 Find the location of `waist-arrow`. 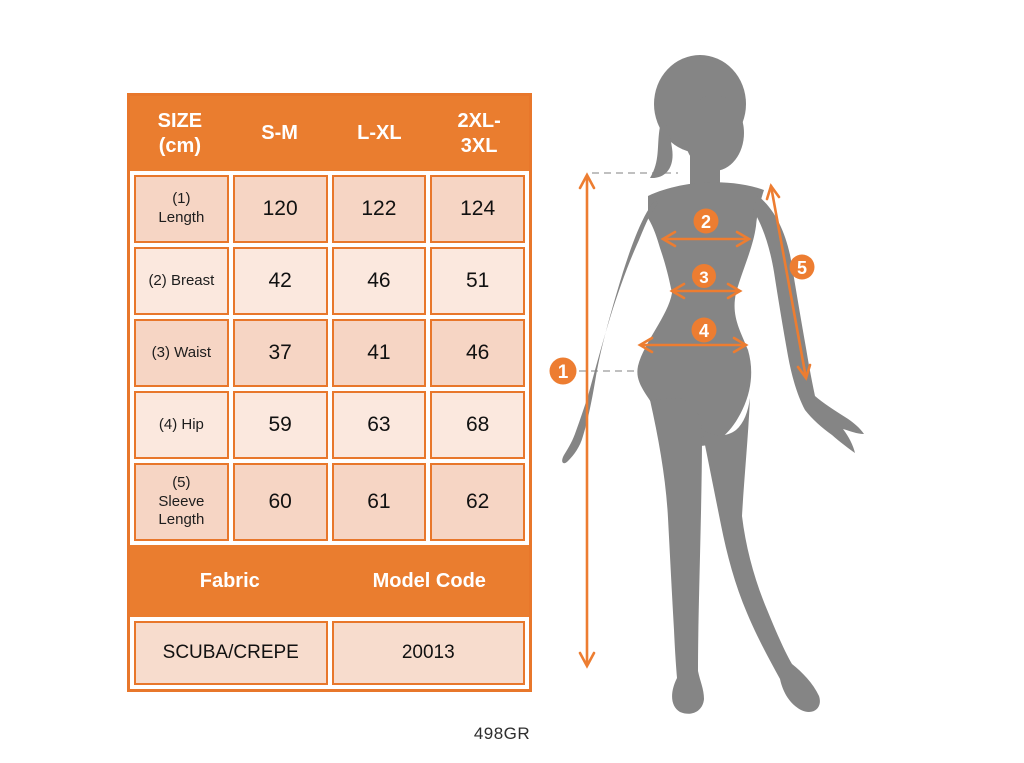

waist-arrow is located at coordinates (706, 291).